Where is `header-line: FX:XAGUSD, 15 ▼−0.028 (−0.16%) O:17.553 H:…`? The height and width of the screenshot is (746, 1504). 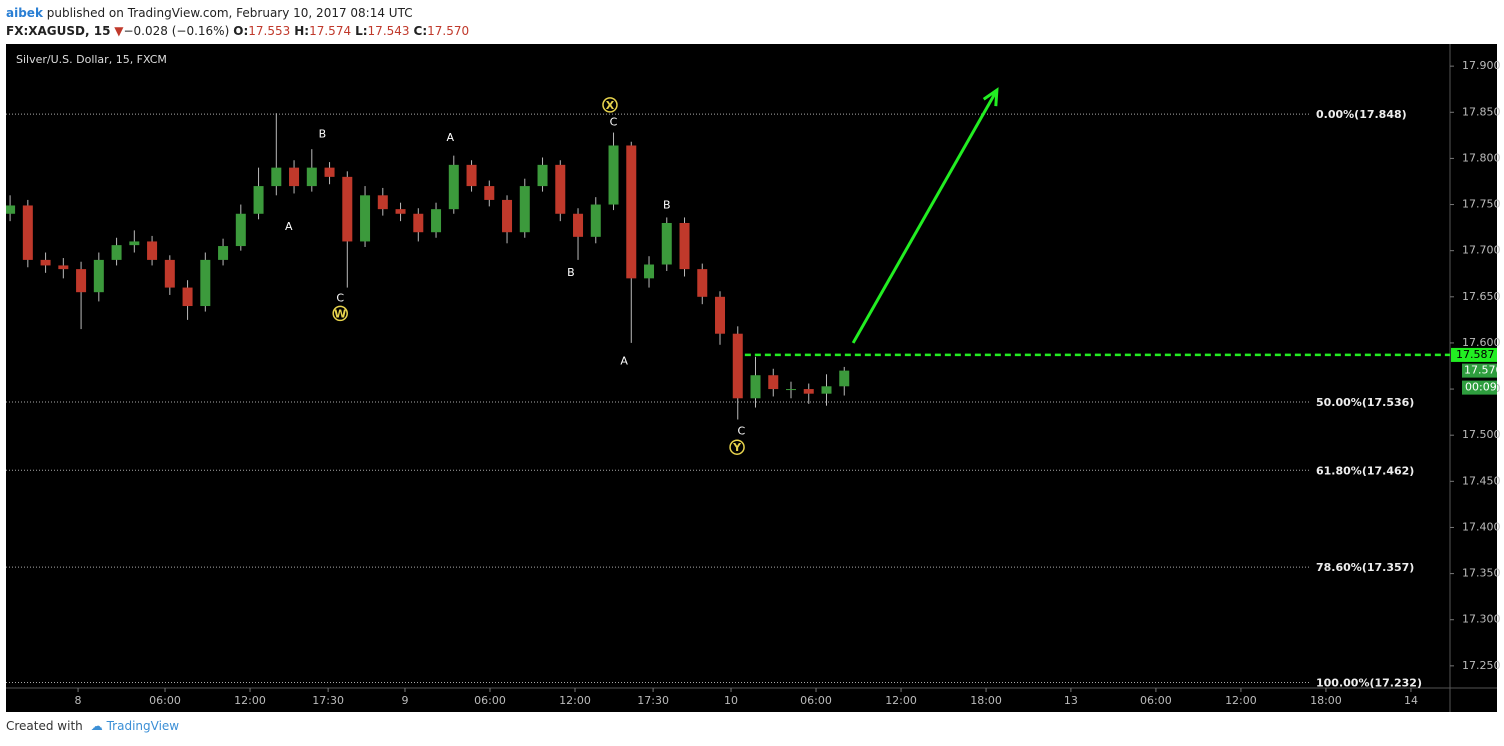 header-line: FX:XAGUSD, 15 ▼−0.028 (−0.16%) O:17.553 H:… is located at coordinates (237, 31).